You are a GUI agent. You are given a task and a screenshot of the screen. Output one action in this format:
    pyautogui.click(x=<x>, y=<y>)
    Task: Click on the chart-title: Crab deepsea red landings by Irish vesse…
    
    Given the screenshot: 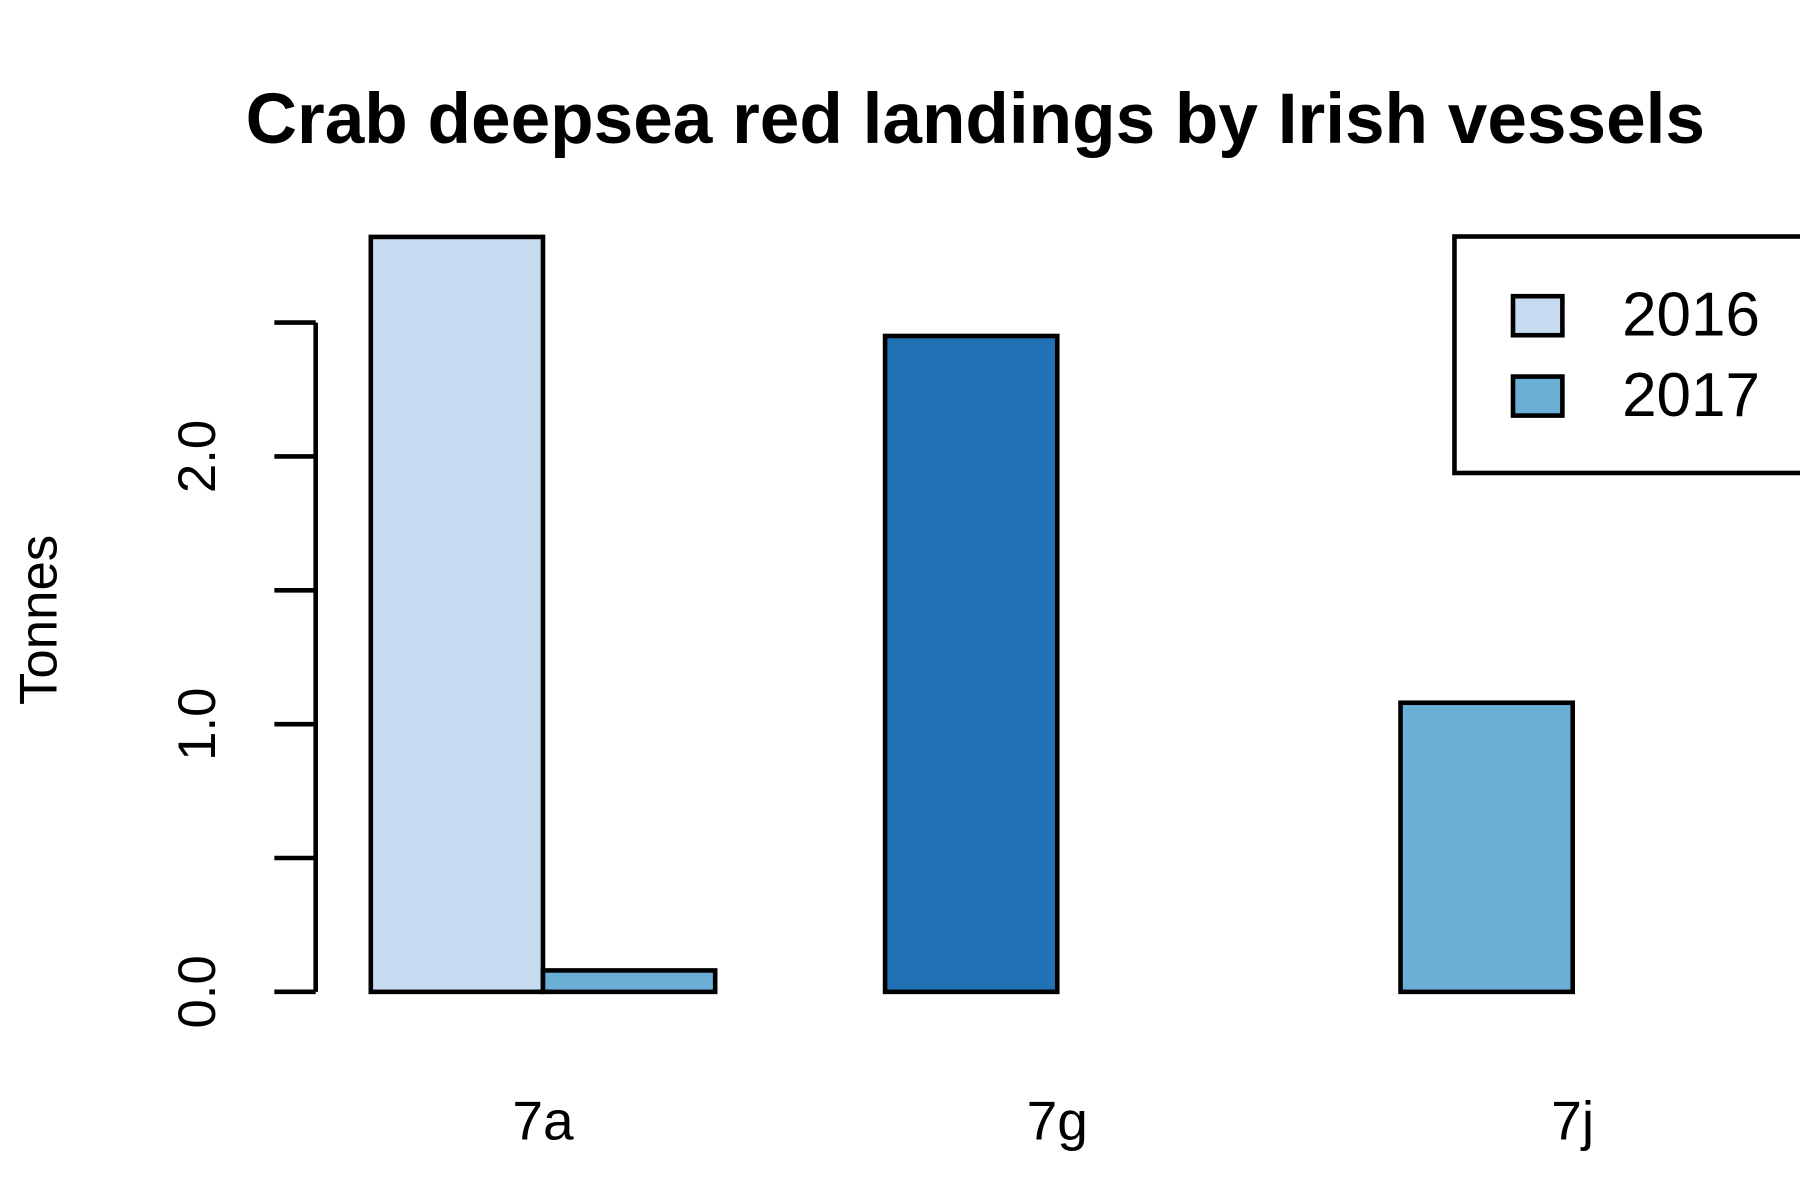 What is the action you would take?
    pyautogui.click(x=975, y=119)
    